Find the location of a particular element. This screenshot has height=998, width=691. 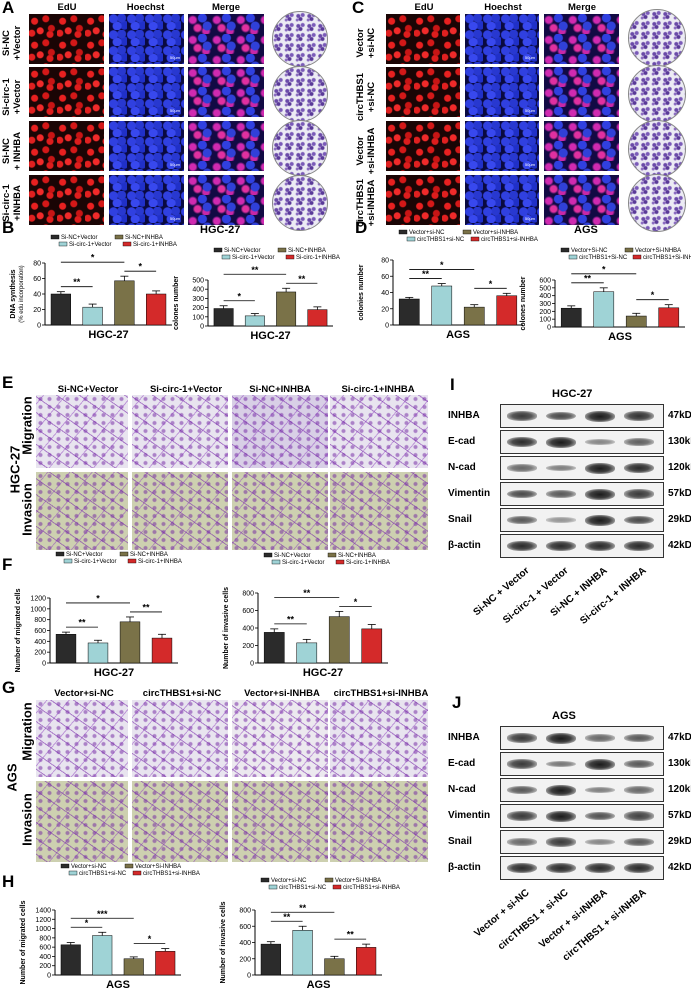

y-tick-label: 0 is located at coordinates (44, 664).